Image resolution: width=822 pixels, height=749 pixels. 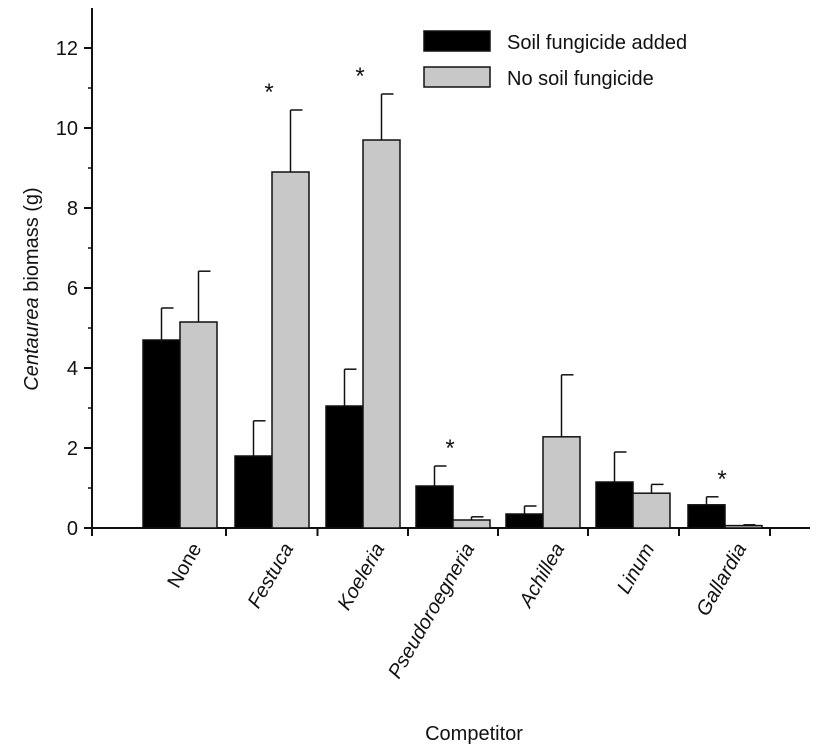 I want to click on legend-entry: Soil fungicide added, so click(x=597, y=43).